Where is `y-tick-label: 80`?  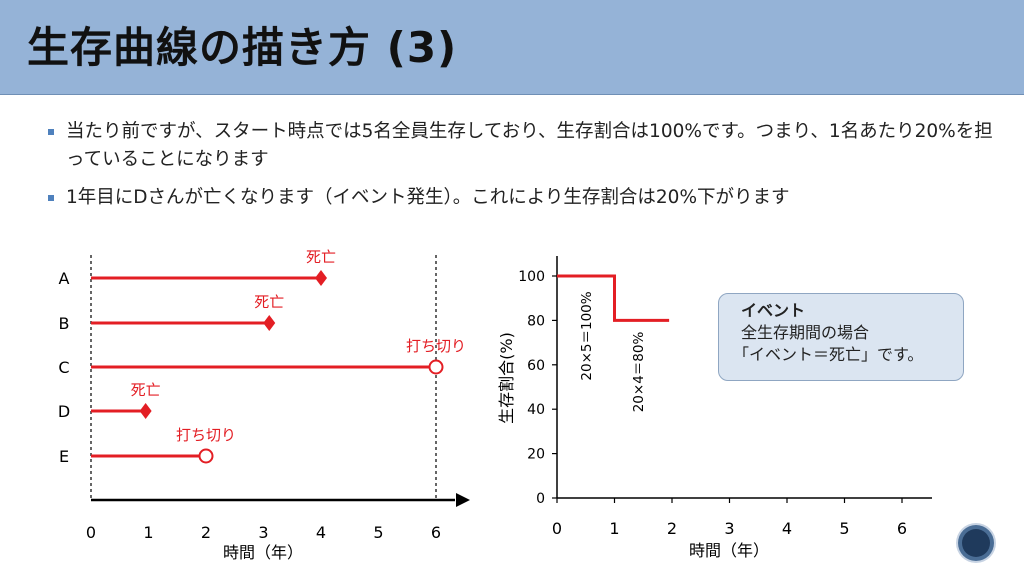
y-tick-label: 80 is located at coordinates (536, 321).